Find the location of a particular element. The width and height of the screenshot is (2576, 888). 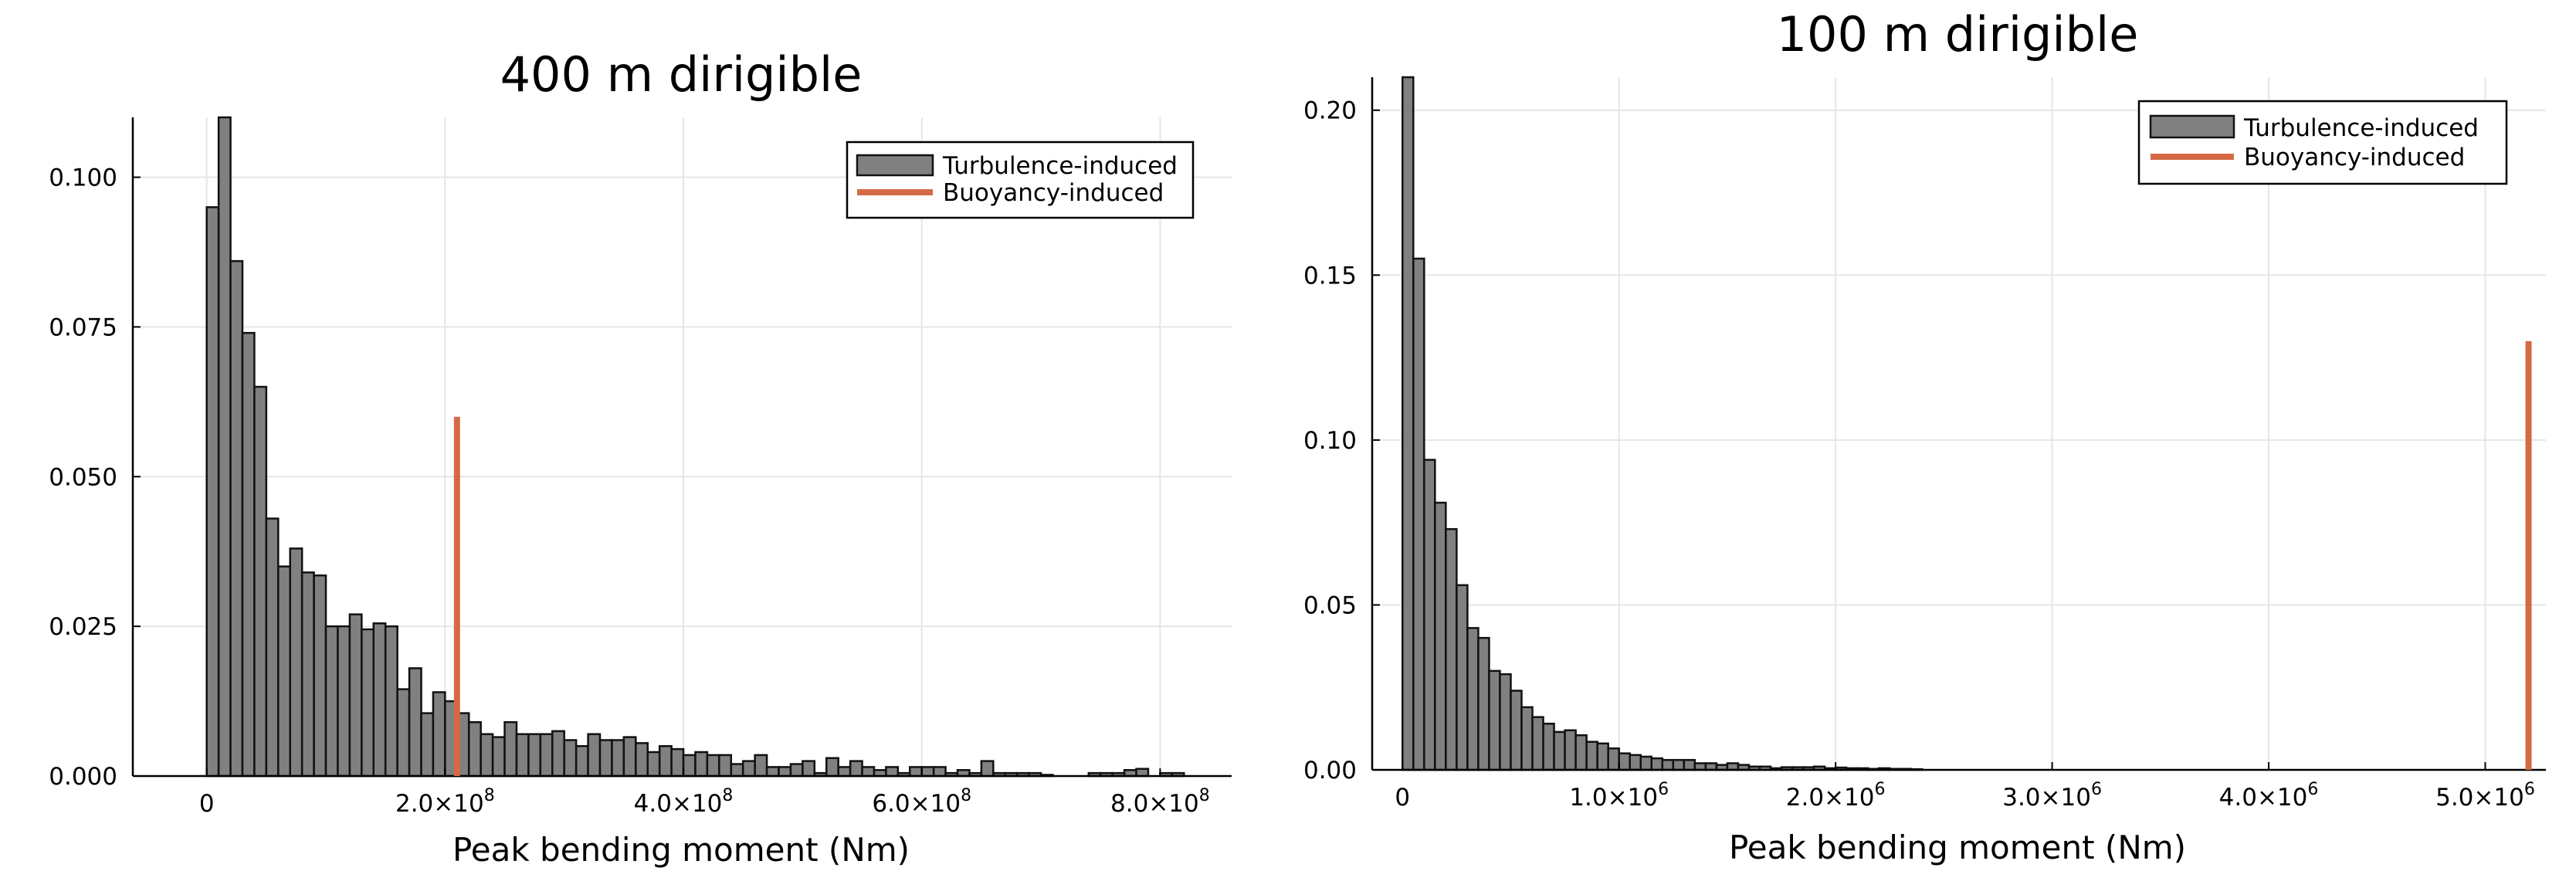

y-tick-label: 0.20 is located at coordinates (1330, 111).